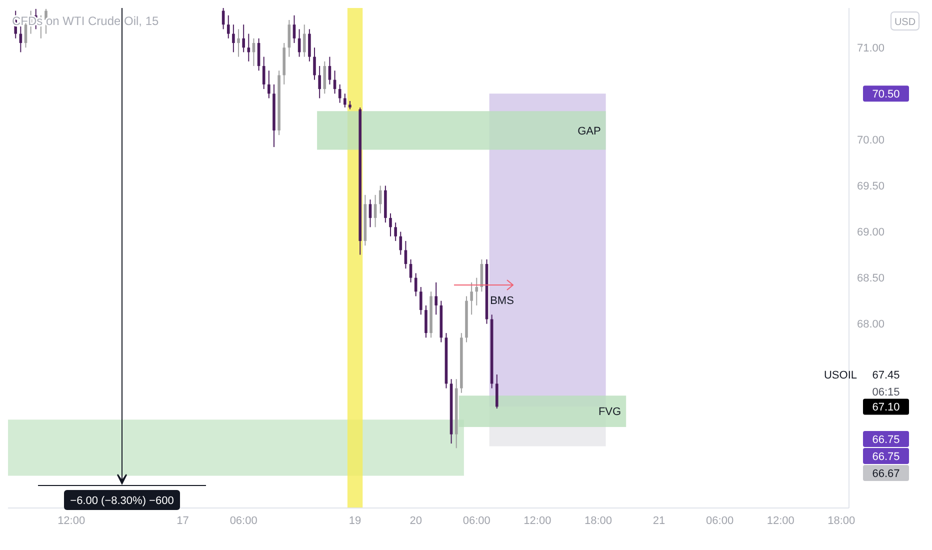 The image size is (932, 550). I want to click on x-tick-label: 17, so click(182, 520).